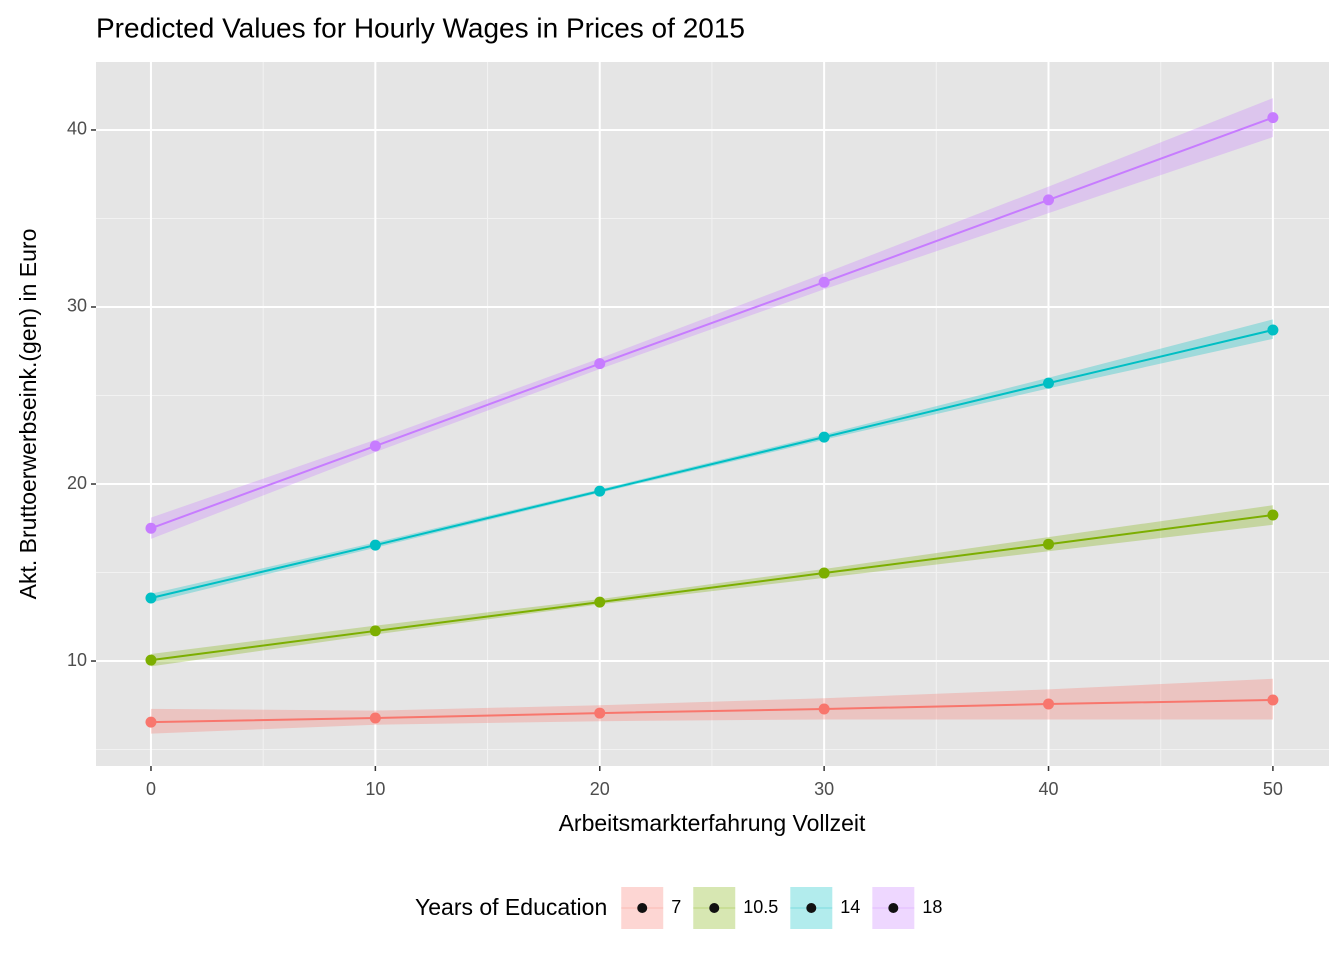 The image size is (1344, 960). What do you see at coordinates (77, 483) in the screenshot?
I see `y-tick-label: 20` at bounding box center [77, 483].